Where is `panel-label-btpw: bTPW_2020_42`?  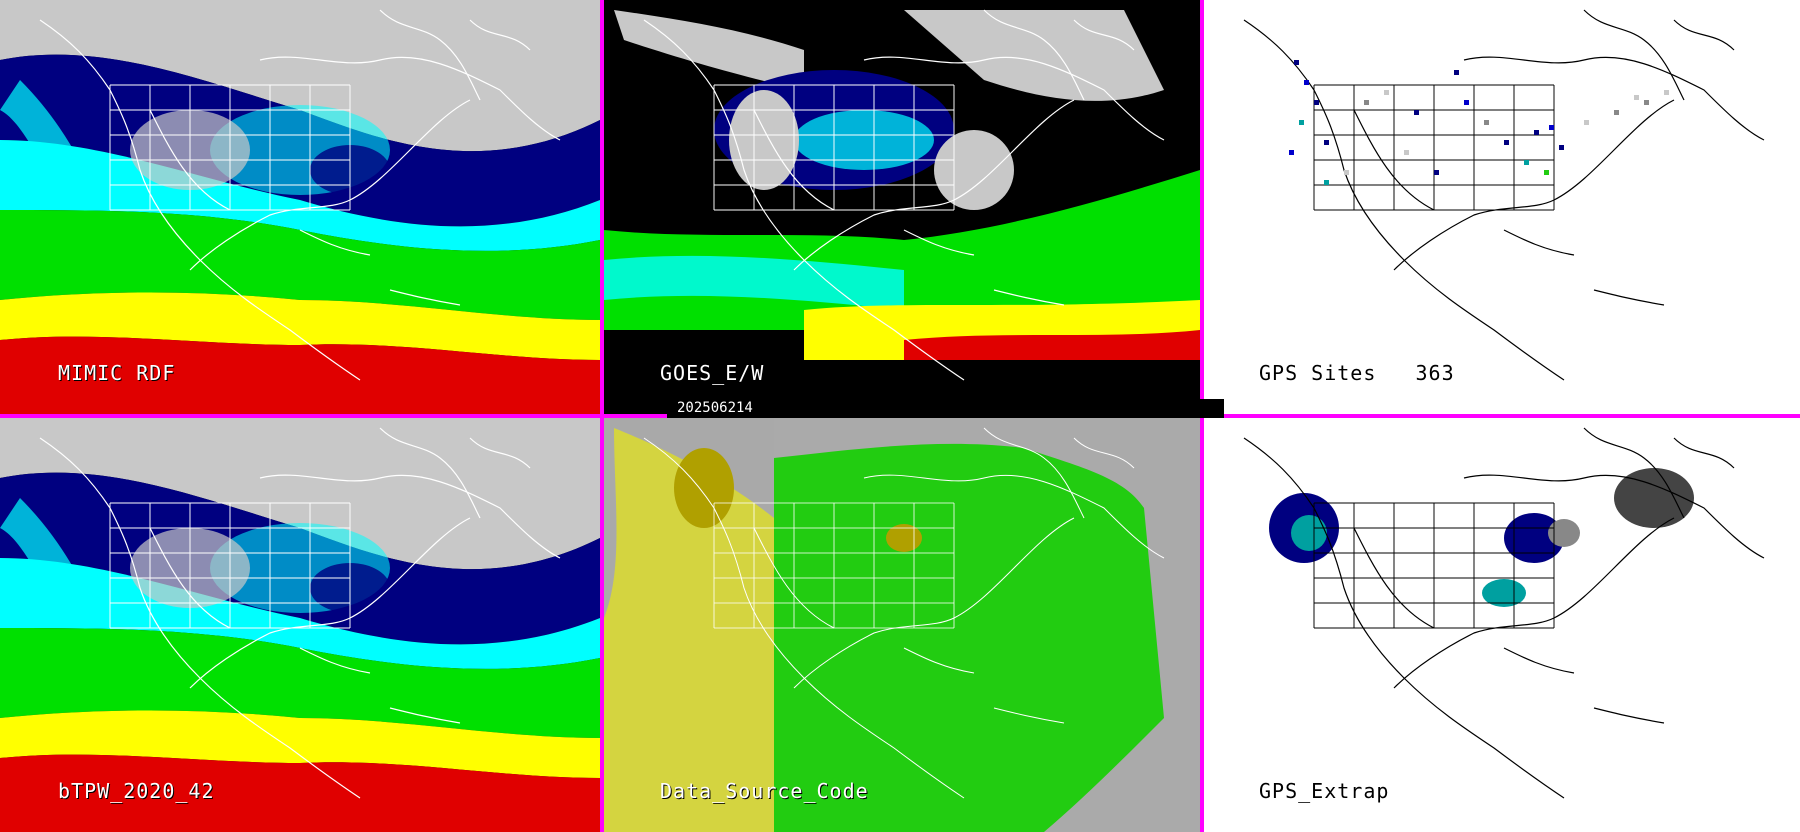
panel-label-btpw: bTPW_2020_42 is located at coordinates (136, 791).